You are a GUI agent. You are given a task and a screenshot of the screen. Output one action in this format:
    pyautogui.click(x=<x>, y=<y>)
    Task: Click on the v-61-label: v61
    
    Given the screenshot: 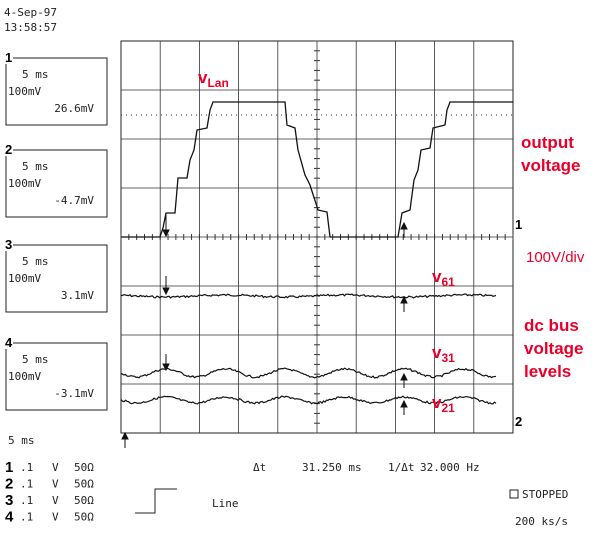 What is the action you would take?
    pyautogui.click(x=443, y=278)
    